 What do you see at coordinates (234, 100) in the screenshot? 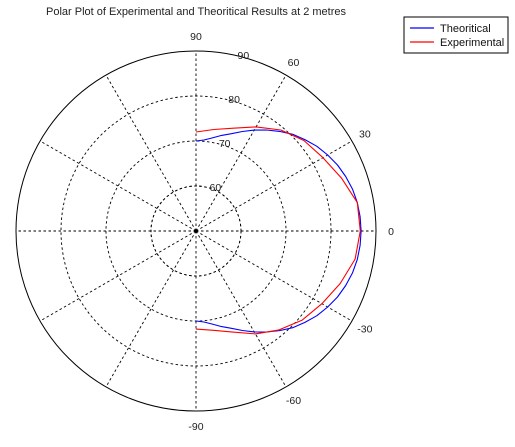
I see `radial-tick-label: 80` at bounding box center [234, 100].